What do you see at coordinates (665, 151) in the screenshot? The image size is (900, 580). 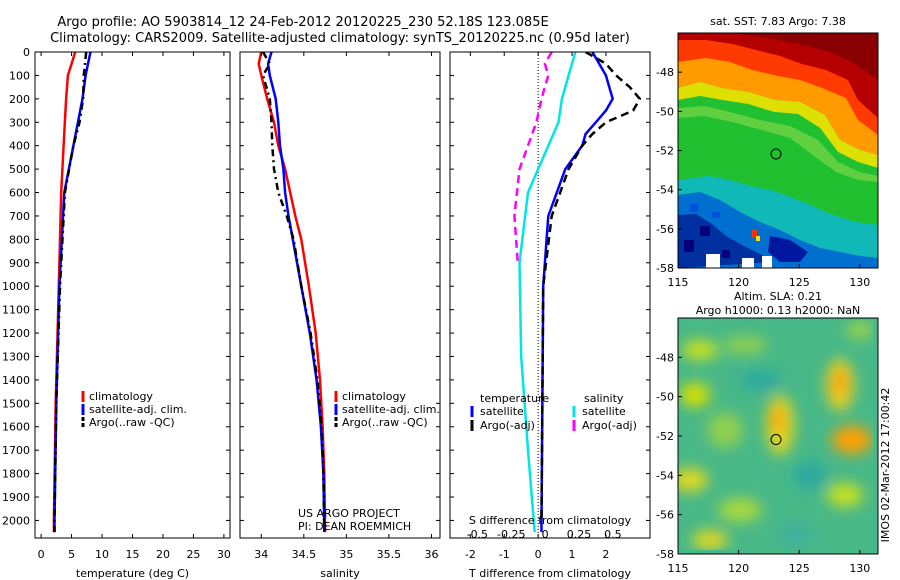 I see `map-y-tick-label: -52` at bounding box center [665, 151].